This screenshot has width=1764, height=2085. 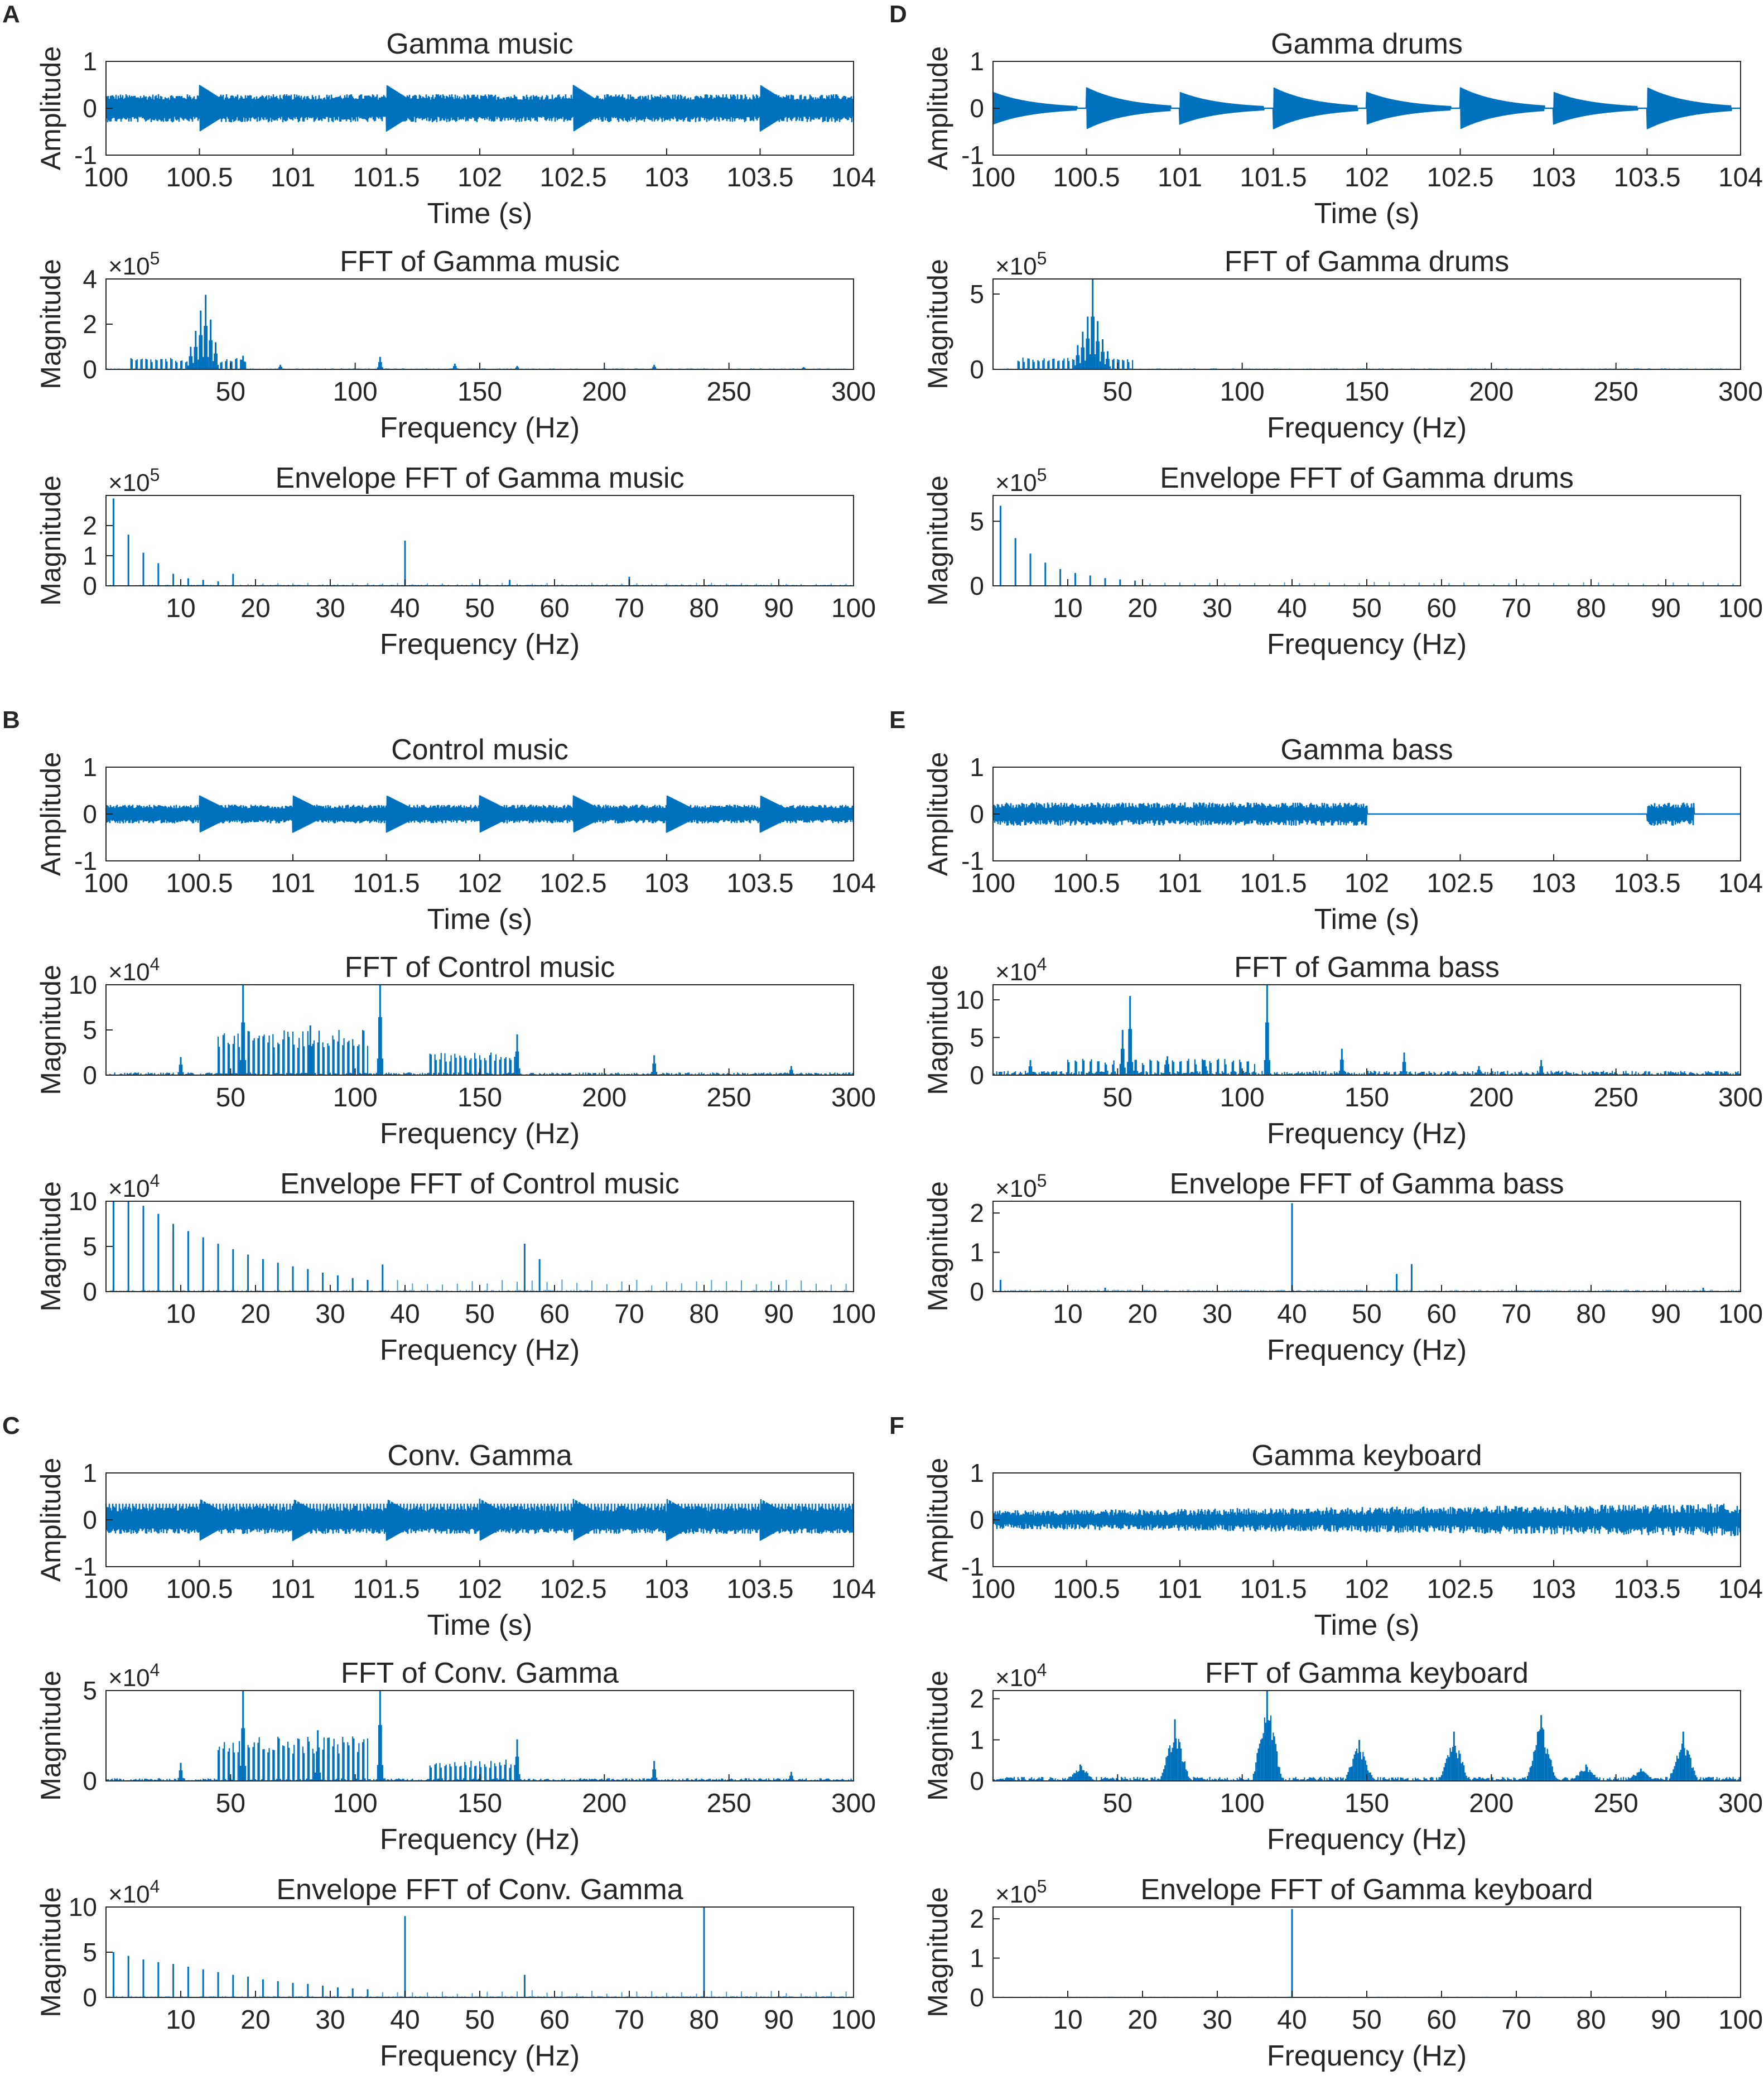 What do you see at coordinates (83, 1907) in the screenshot?
I see `y-tick-label: 10` at bounding box center [83, 1907].